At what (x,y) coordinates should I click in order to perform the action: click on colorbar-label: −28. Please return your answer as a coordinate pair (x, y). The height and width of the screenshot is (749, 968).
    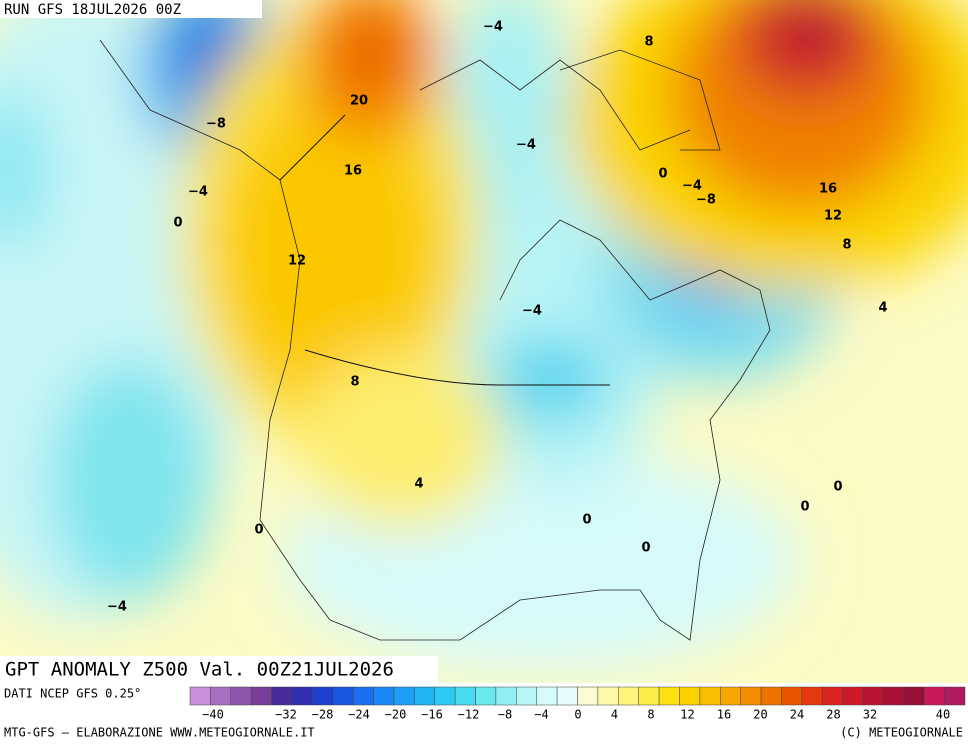
    Looking at the image, I should click on (323, 715).